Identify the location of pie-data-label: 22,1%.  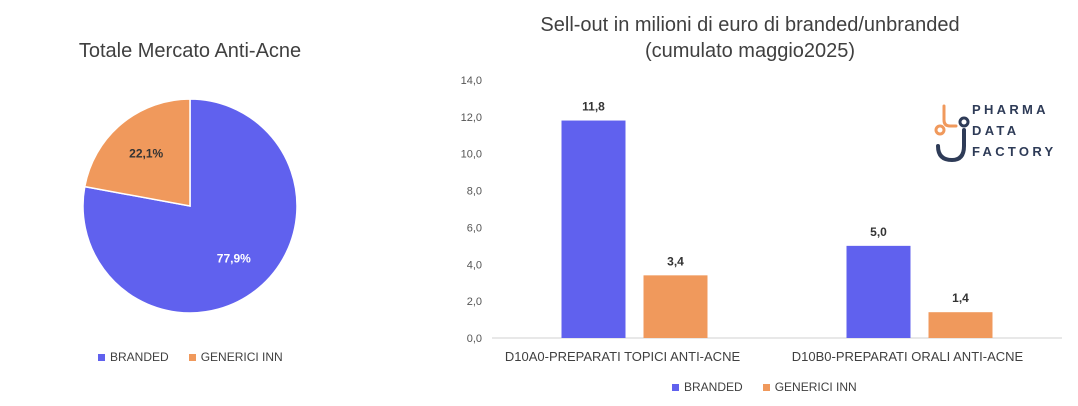
(146, 153).